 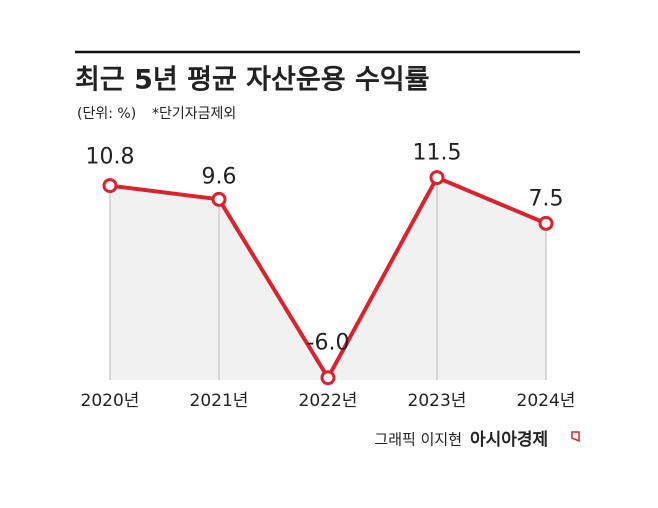 I want to click on source: 아시아경제, so click(x=509, y=440).